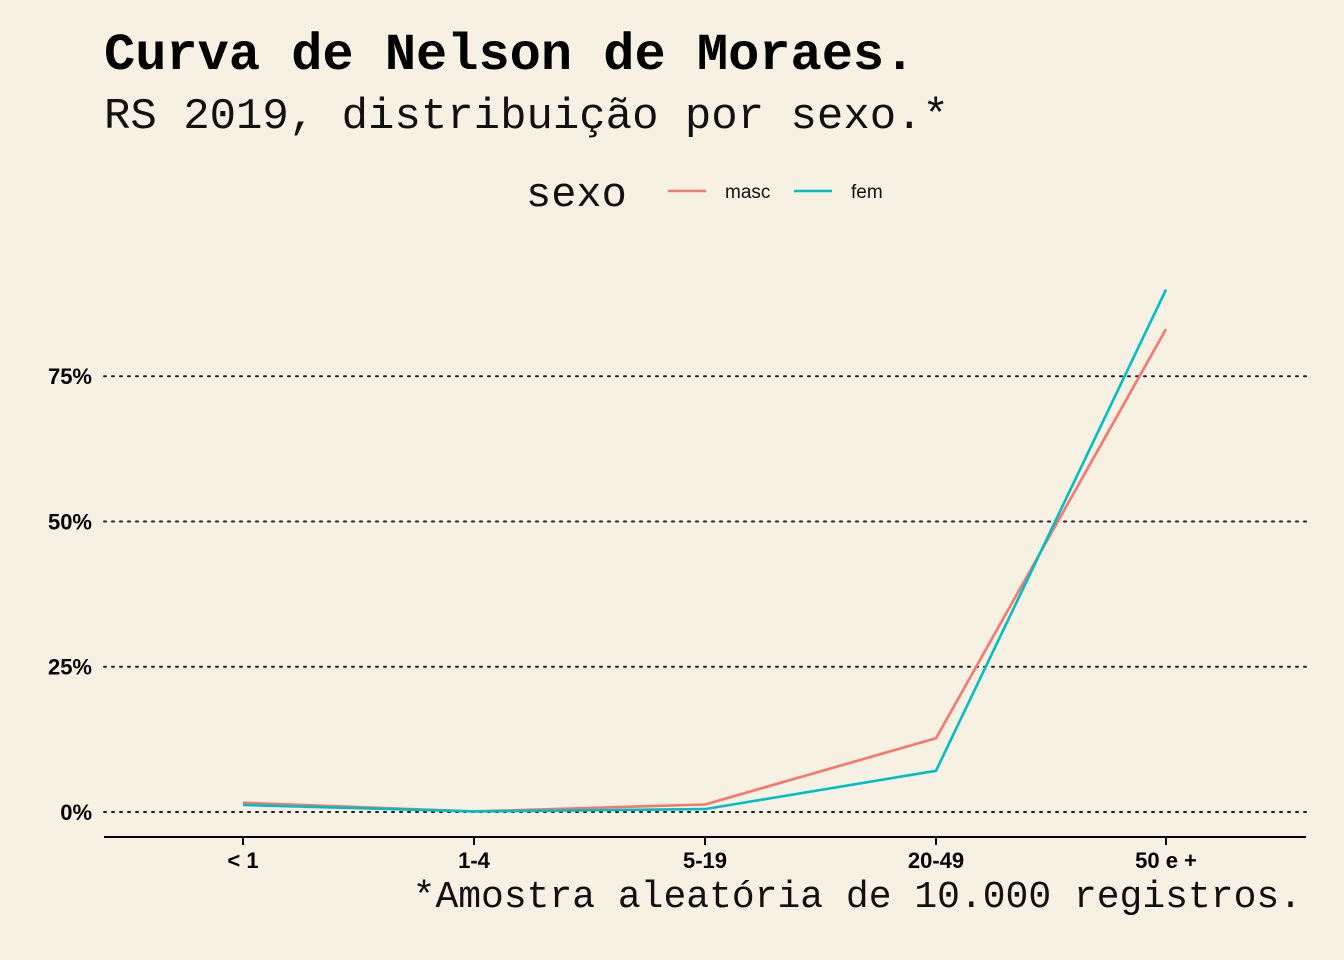 The width and height of the screenshot is (1344, 960). Describe the element at coordinates (70, 521) in the screenshot. I see `y-tick-label: 50%` at that location.